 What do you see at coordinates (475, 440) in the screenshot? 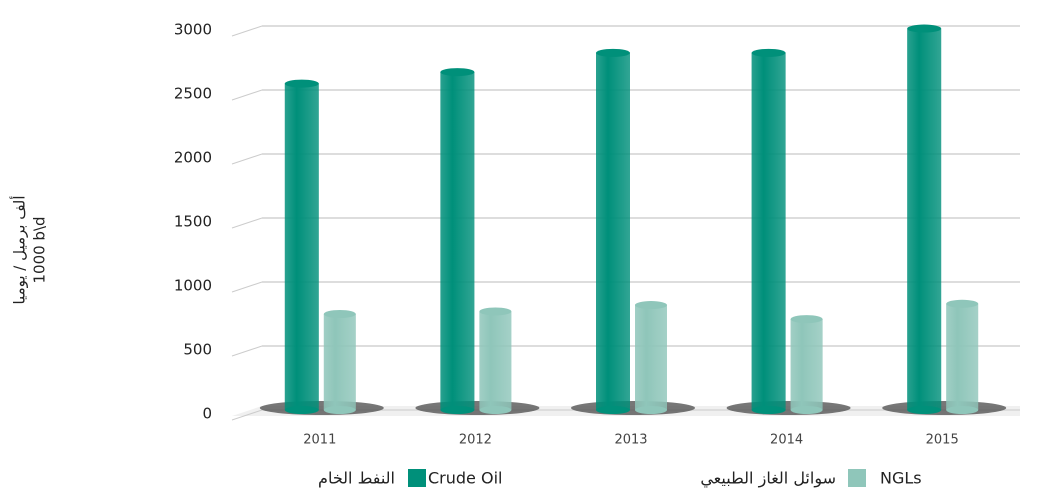
I see `x-tick-label: 2012` at bounding box center [475, 440].